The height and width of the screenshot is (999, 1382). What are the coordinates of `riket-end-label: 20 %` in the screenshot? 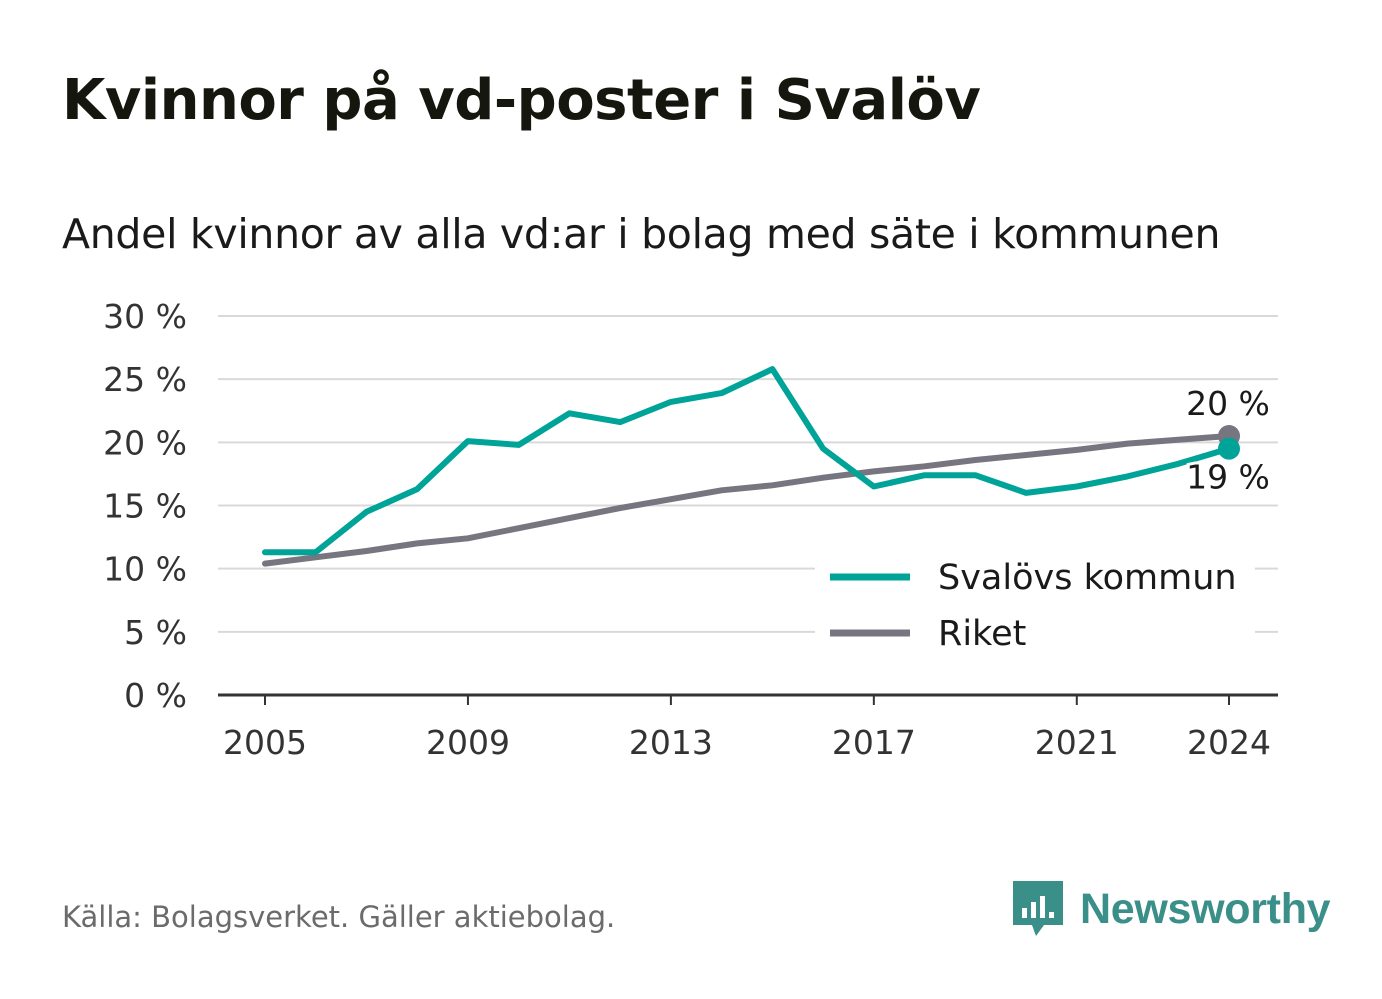 It's located at (1228, 403).